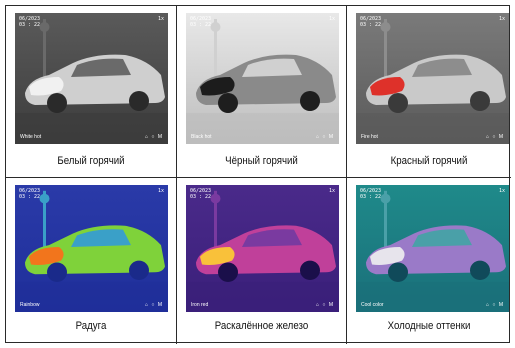  What do you see at coordinates (31, 137) in the screenshot?
I see `osd-palette-label: White hot` at bounding box center [31, 137].